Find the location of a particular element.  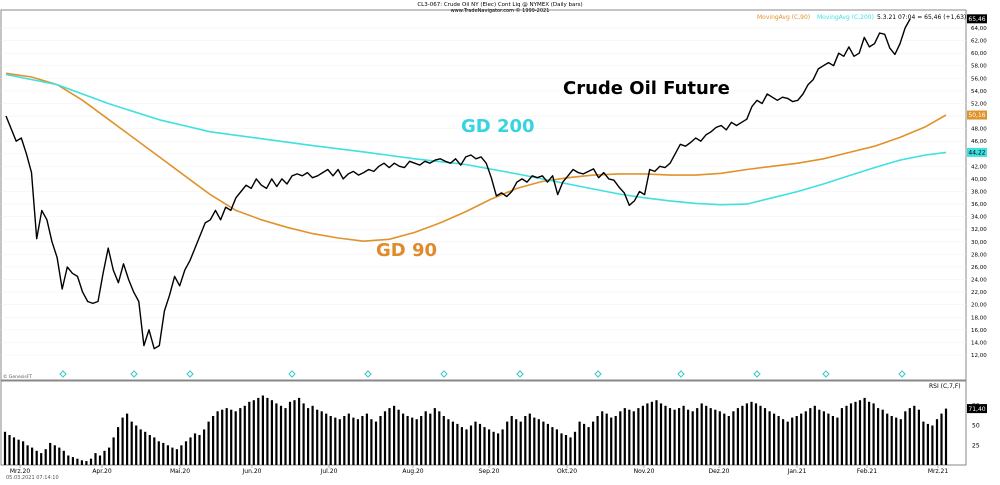

price-y-tick-label: 46,00 is located at coordinates (979, 142).